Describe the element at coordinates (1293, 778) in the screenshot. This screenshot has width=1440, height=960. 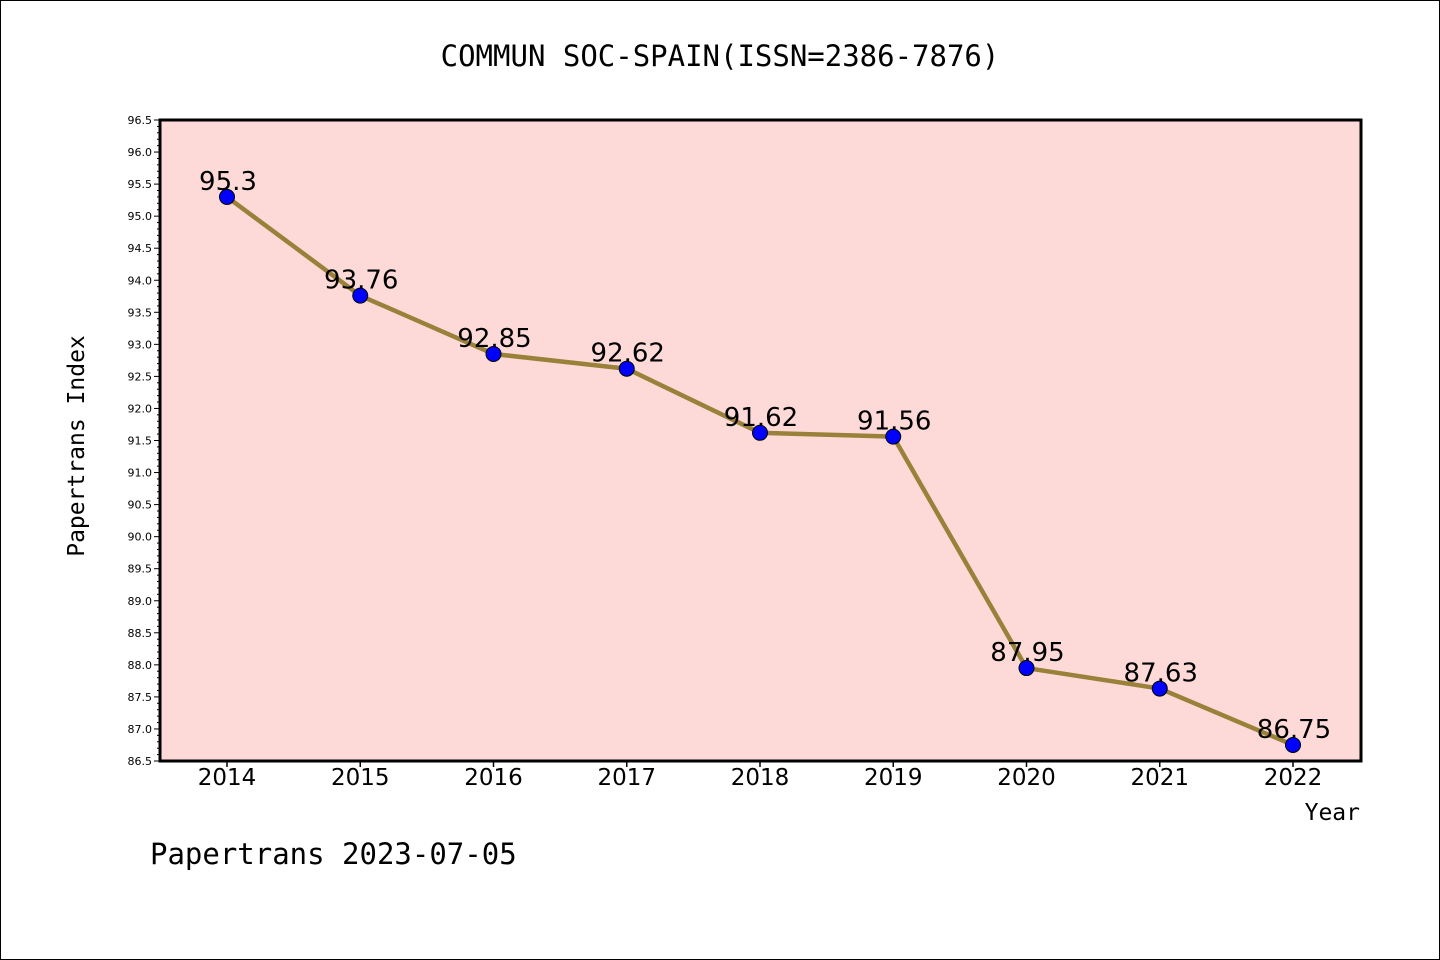
I see `x-tick-label: 2022` at that location.